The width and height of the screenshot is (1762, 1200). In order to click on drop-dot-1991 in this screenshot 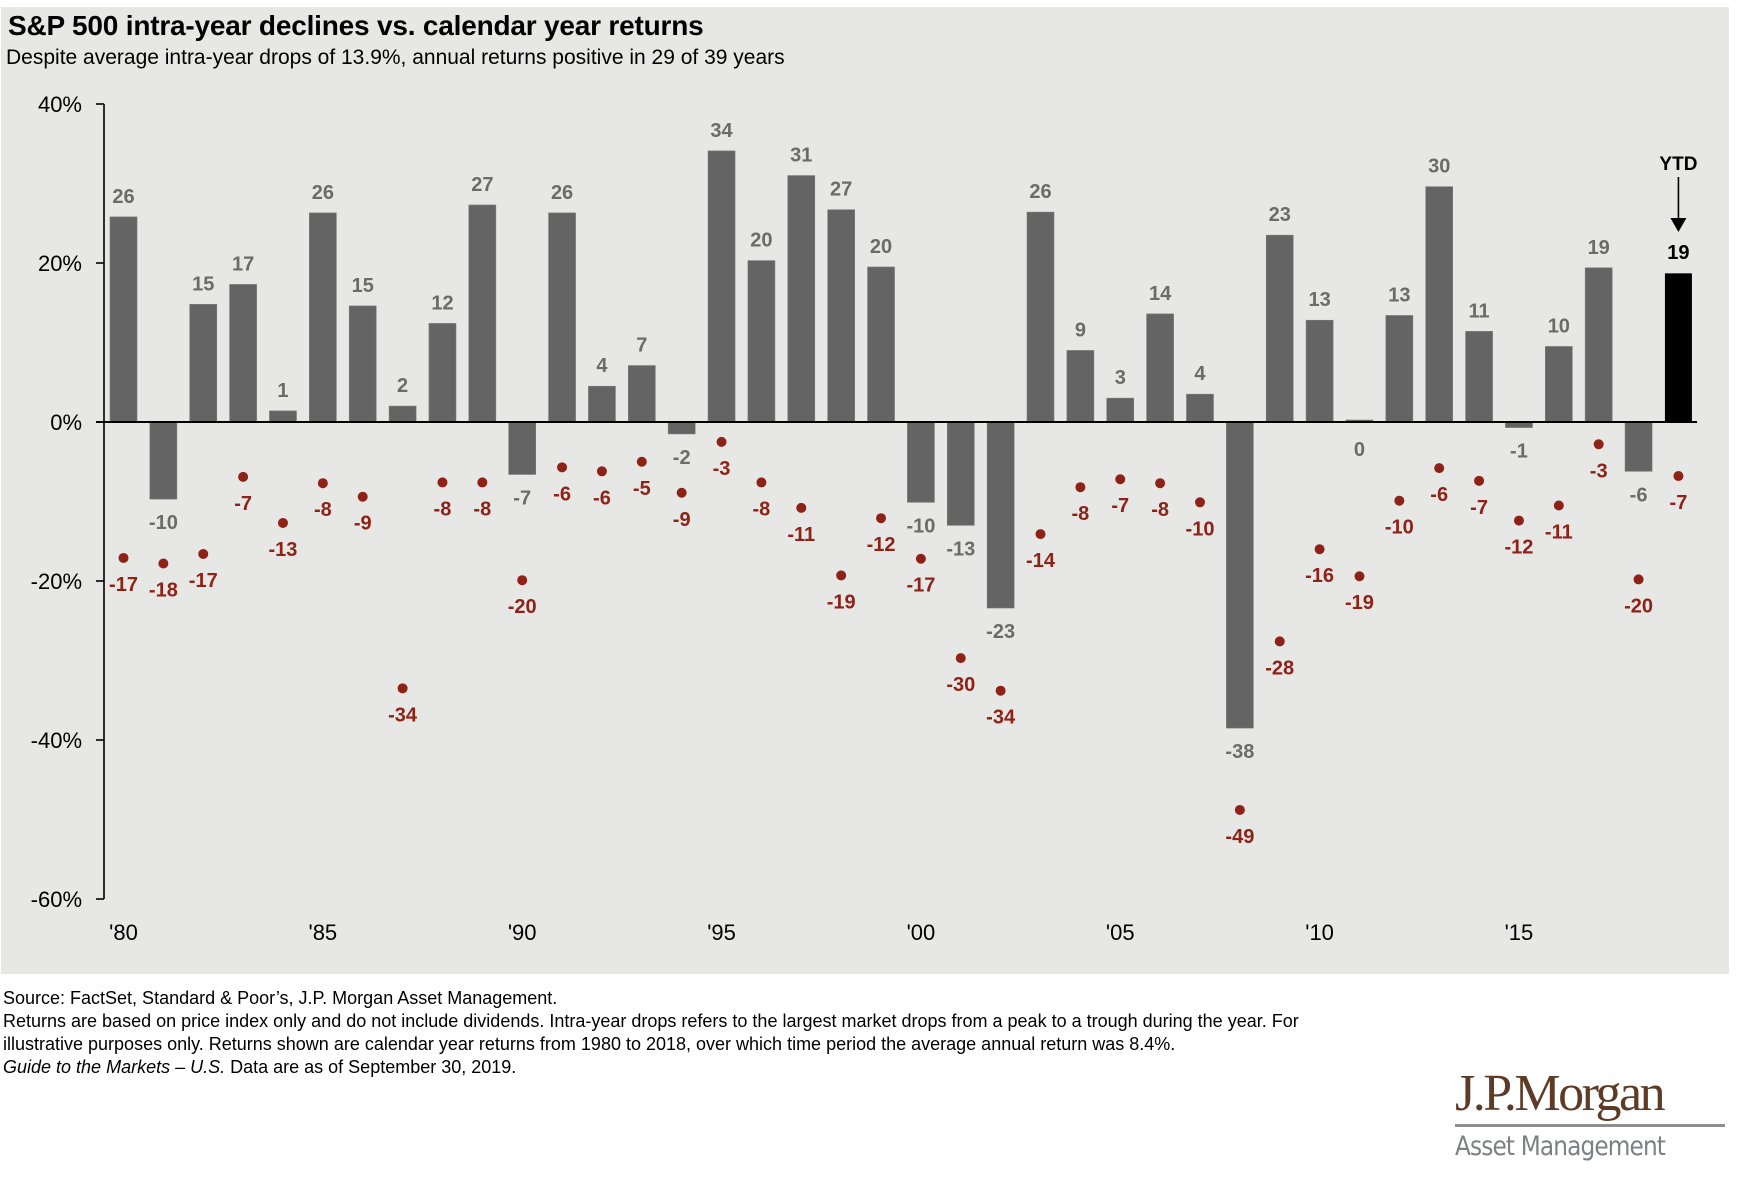, I will do `click(562, 467)`.